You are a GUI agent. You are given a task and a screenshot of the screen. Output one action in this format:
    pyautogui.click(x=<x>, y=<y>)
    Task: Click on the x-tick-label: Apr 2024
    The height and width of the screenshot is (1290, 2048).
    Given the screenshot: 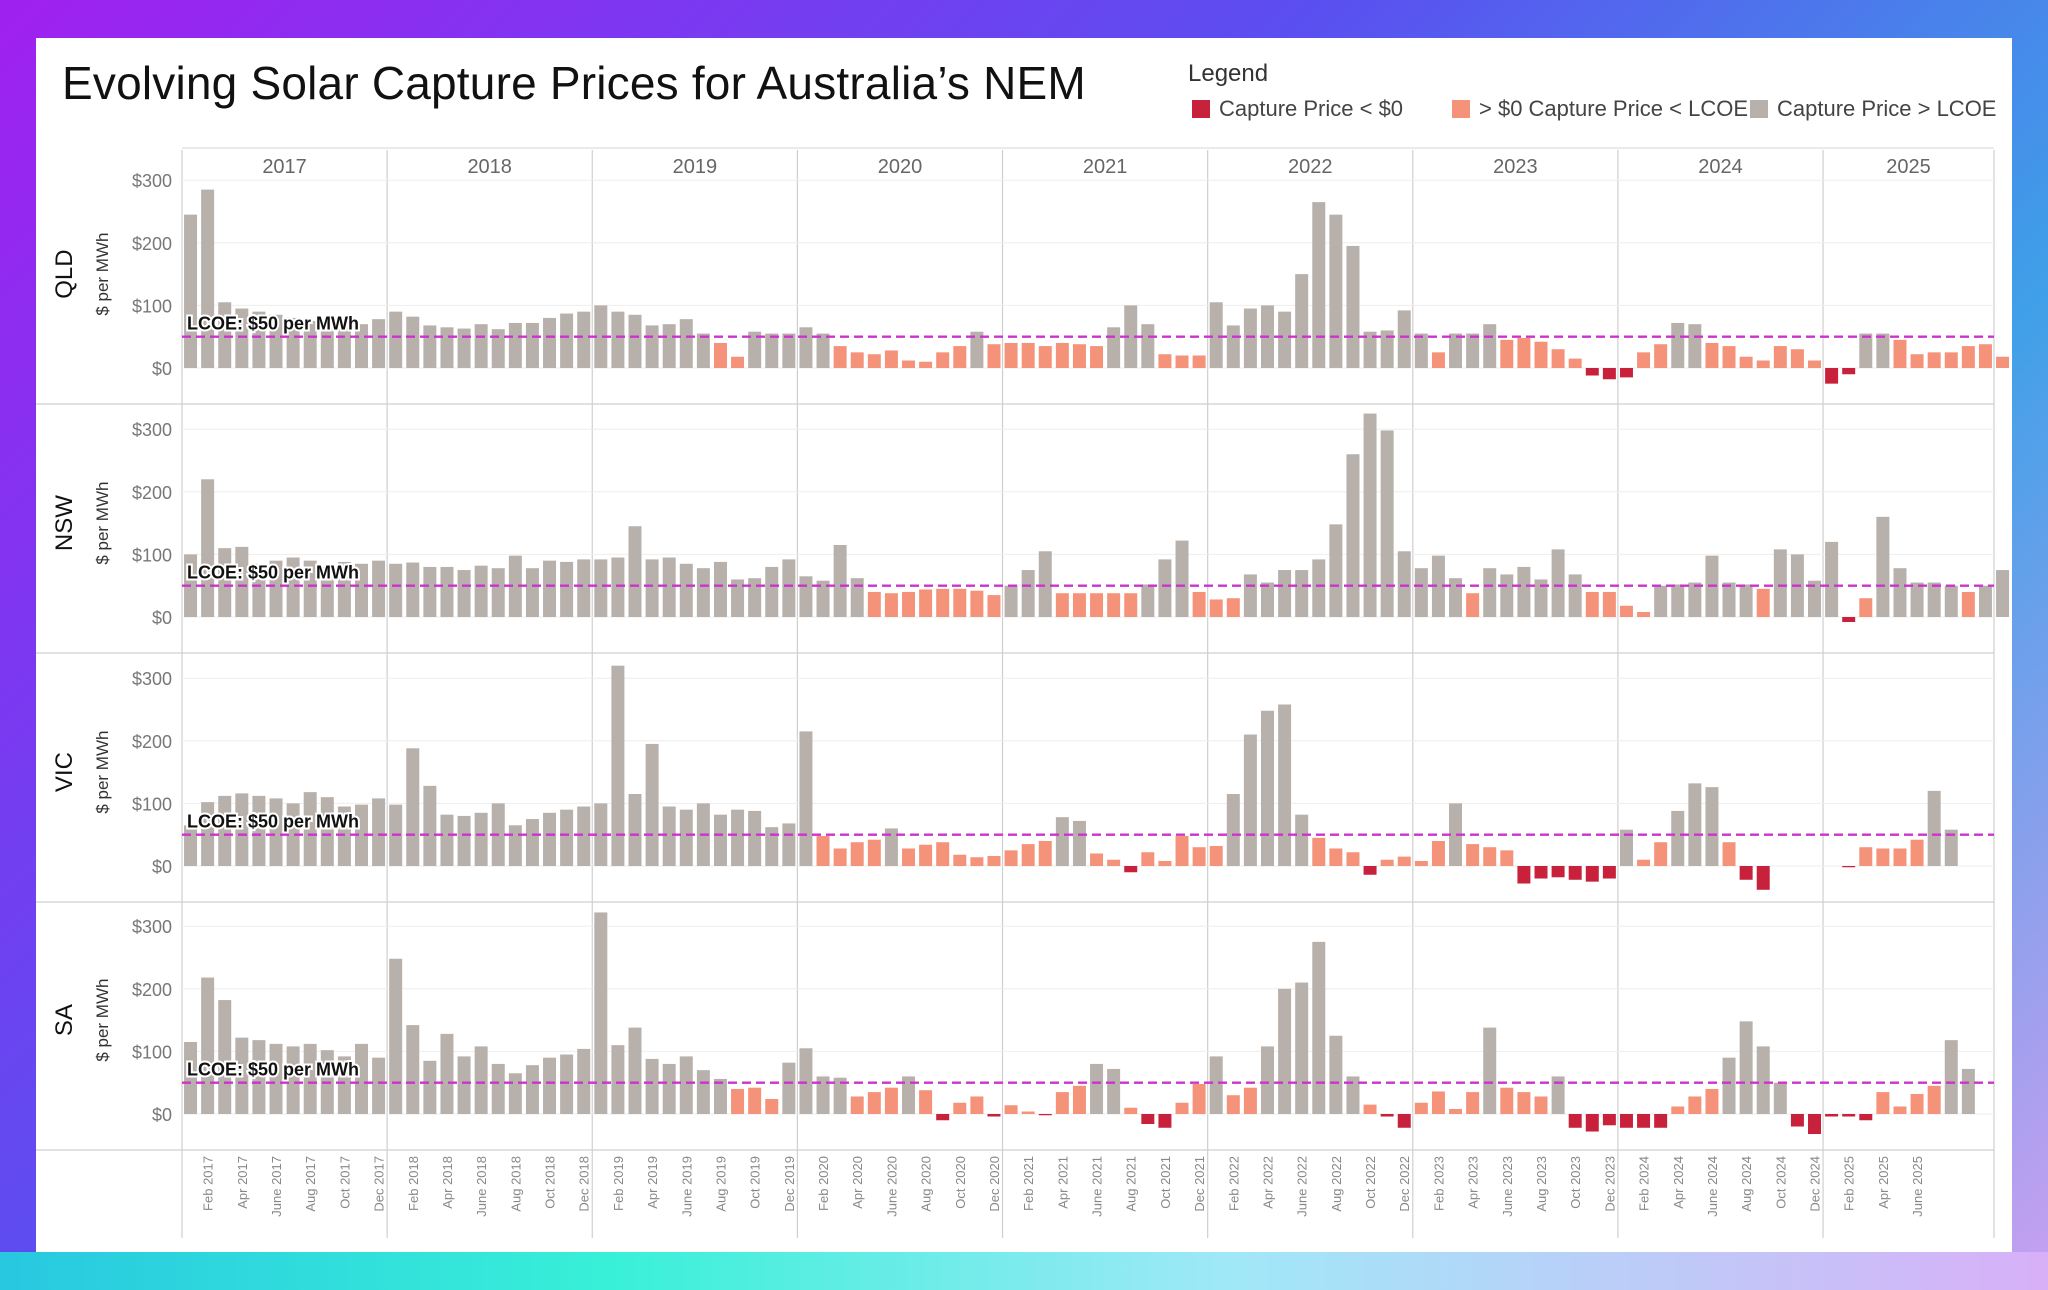 What is the action you would take?
    pyautogui.click(x=1678, y=1182)
    